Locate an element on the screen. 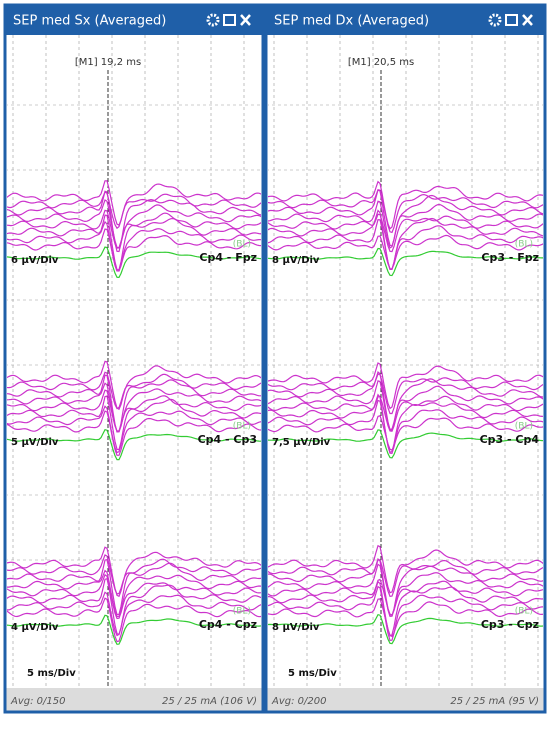 The width and height of the screenshot is (550, 729). scale-label: 6 µV/Div is located at coordinates (35, 260).